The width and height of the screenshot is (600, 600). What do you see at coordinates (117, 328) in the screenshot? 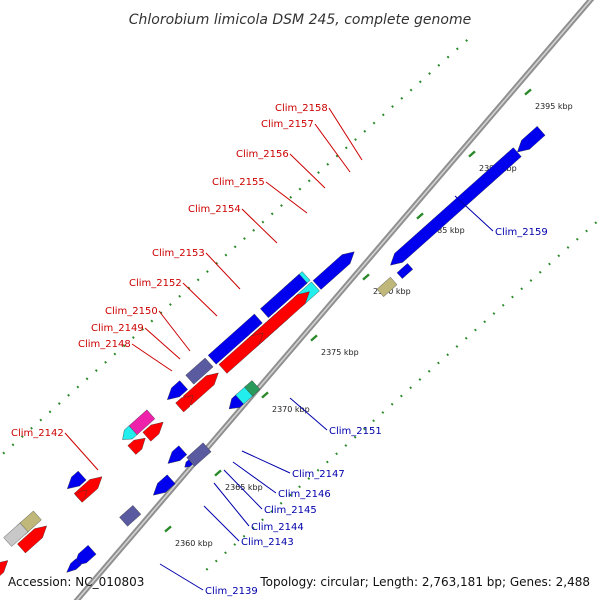
I see `gene-label-forward: Clim_2149` at bounding box center [117, 328].